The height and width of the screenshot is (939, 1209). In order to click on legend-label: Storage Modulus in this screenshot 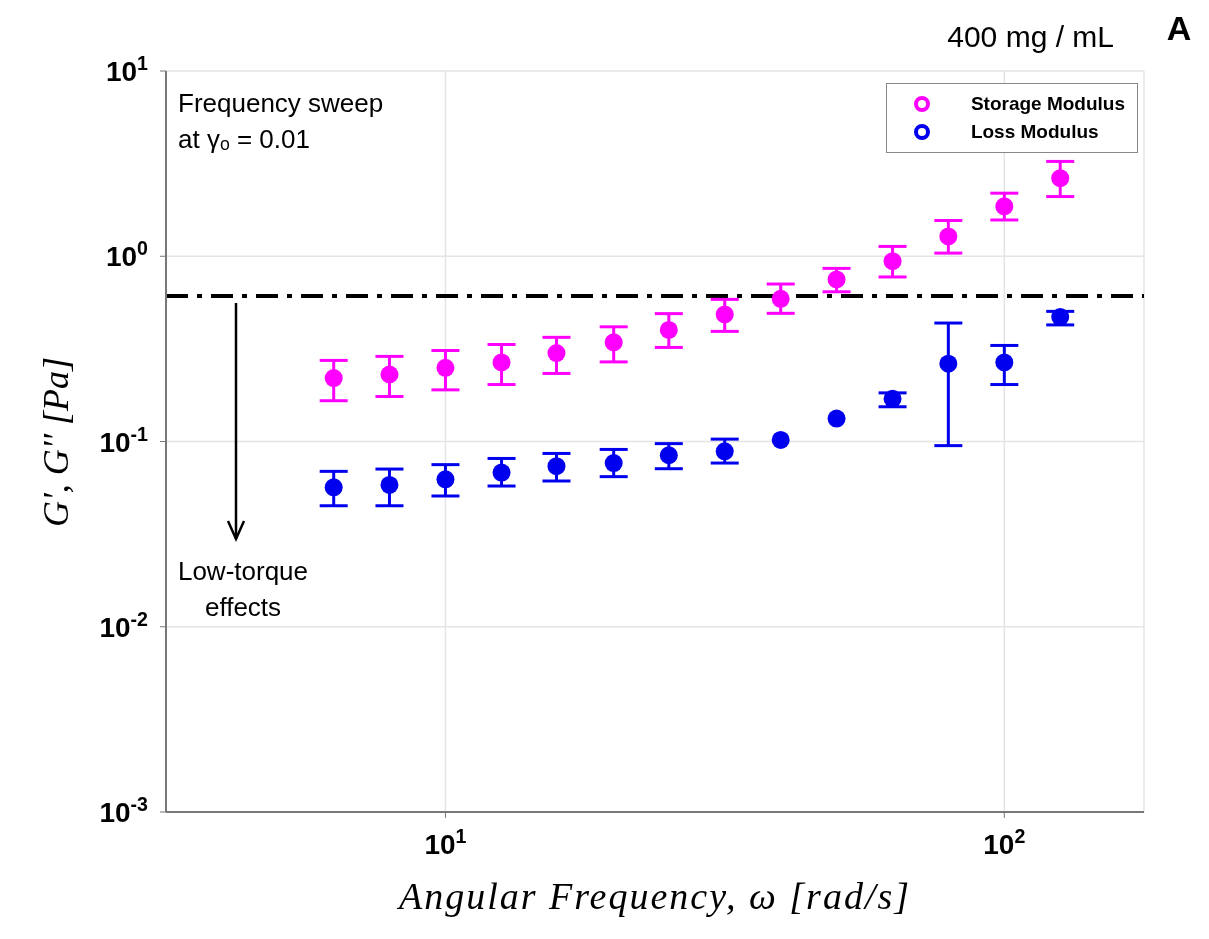, I will do `click(1047, 104)`.